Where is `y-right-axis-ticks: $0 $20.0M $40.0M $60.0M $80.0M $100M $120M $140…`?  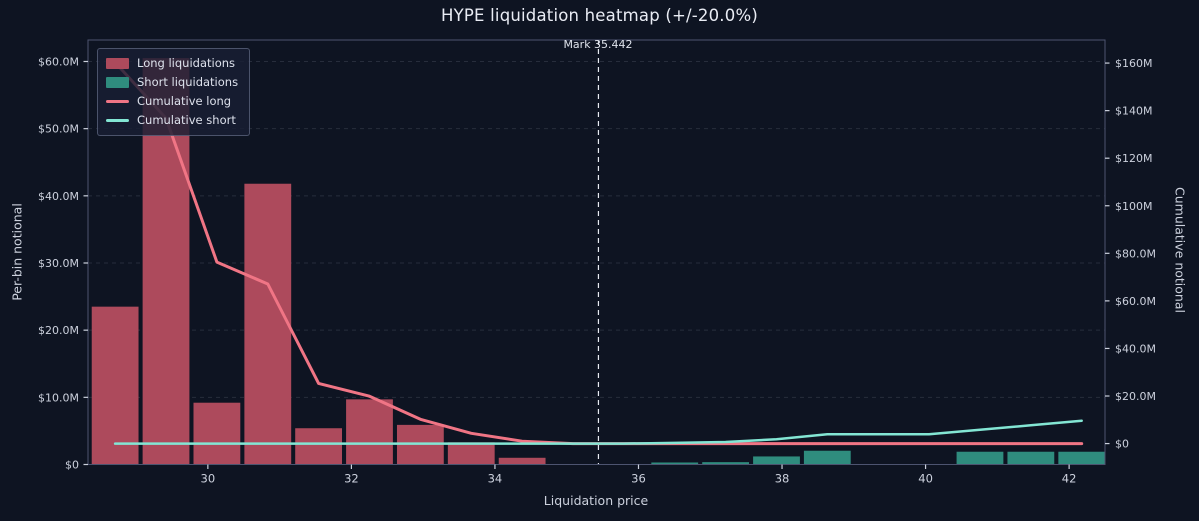
y-right-axis-ticks: $0 $20.0M $40.0M $60.0M $80.0M $100M $120M $140… is located at coordinates (1130, 254).